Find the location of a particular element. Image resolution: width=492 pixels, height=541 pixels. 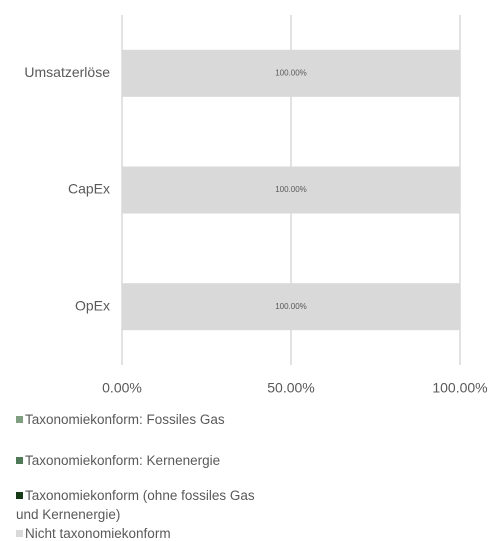

x-tick-label: 100.00% is located at coordinates (459, 388).